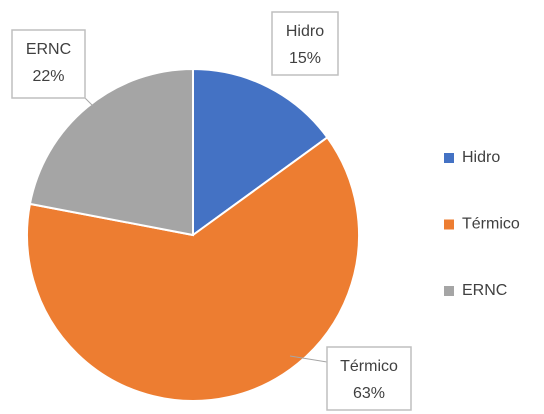 The width and height of the screenshot is (544, 414). What do you see at coordinates (484, 290) in the screenshot?
I see `legend-label: ERNC` at bounding box center [484, 290].